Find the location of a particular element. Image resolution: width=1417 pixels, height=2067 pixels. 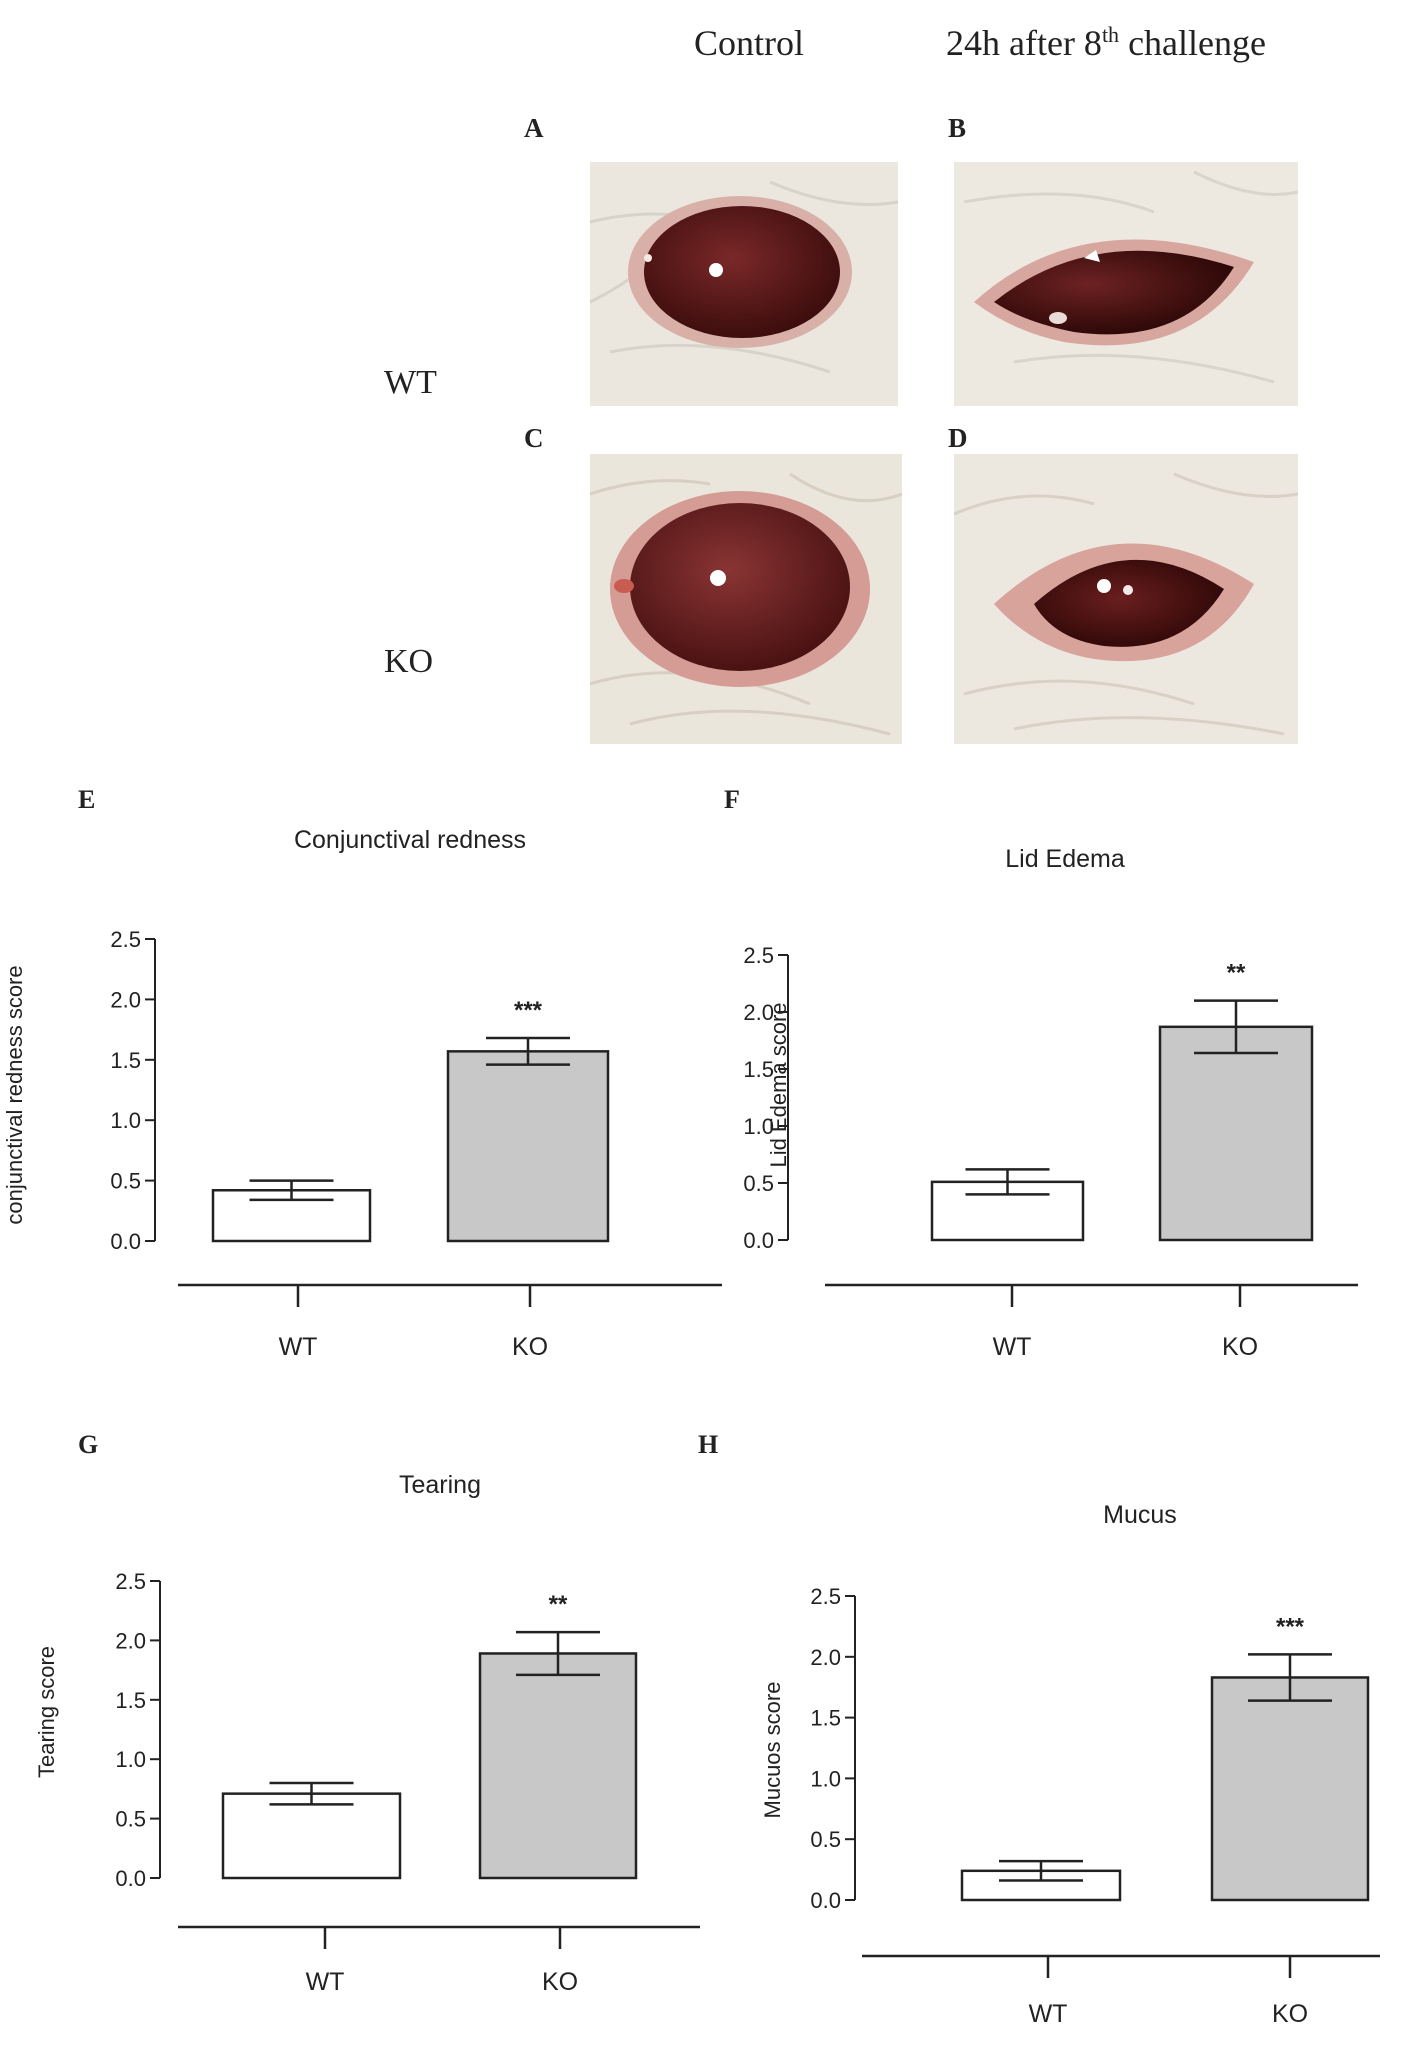

chart-f-category-wt: WT is located at coordinates (1012, 1347).